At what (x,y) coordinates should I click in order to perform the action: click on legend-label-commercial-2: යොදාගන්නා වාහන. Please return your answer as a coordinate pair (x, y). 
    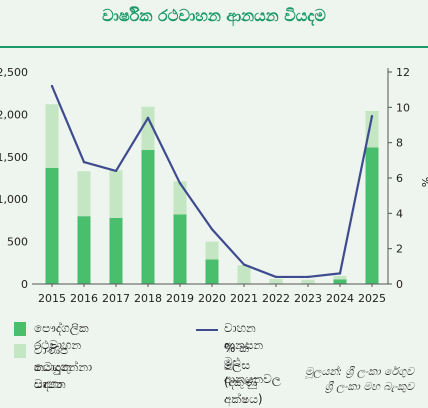
    Looking at the image, I should click on (63, 375).